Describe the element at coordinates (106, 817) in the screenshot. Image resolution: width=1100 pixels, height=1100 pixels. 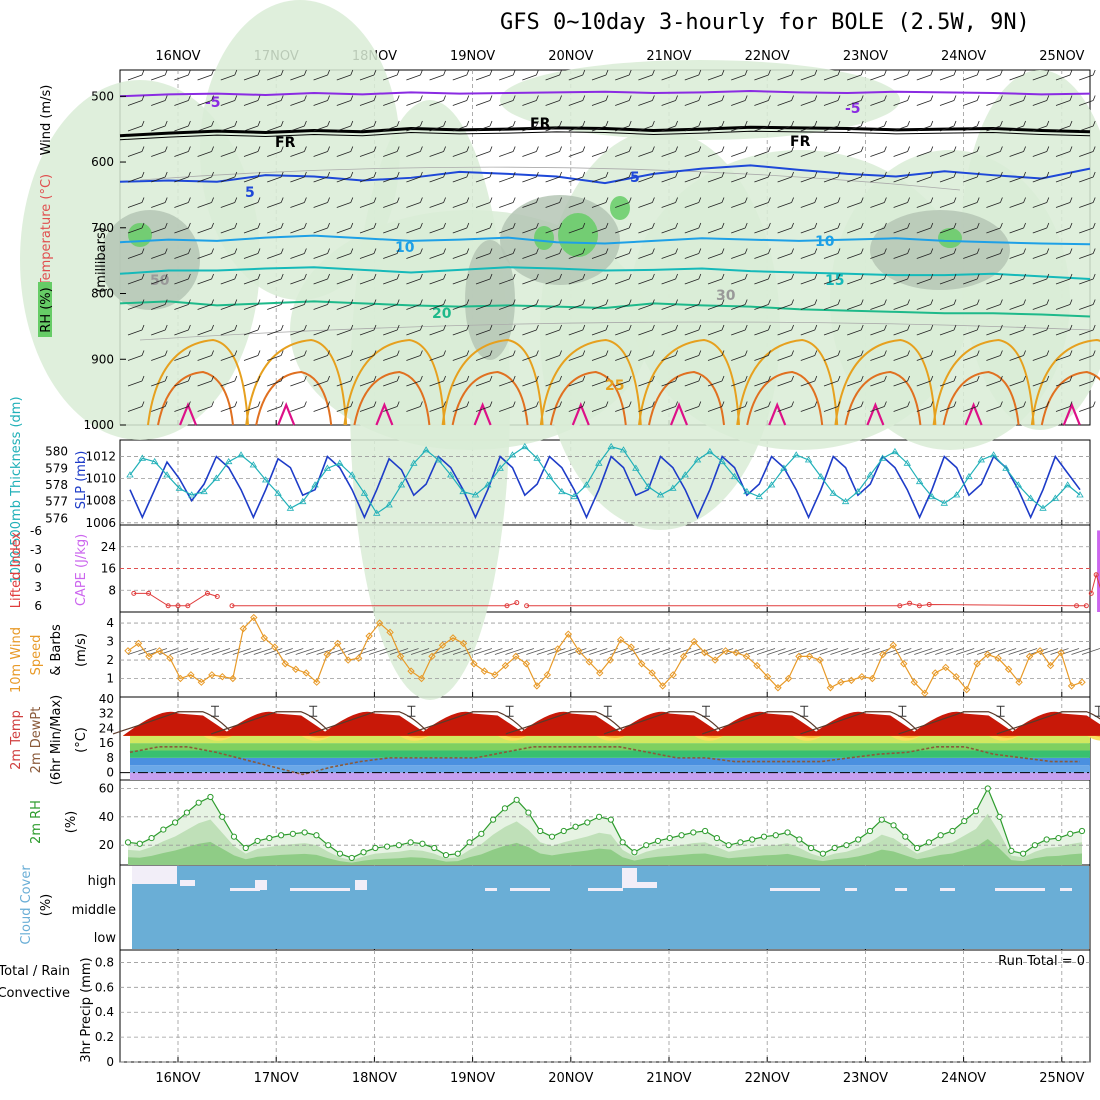
I see `rh-tick-label: 40` at that location.